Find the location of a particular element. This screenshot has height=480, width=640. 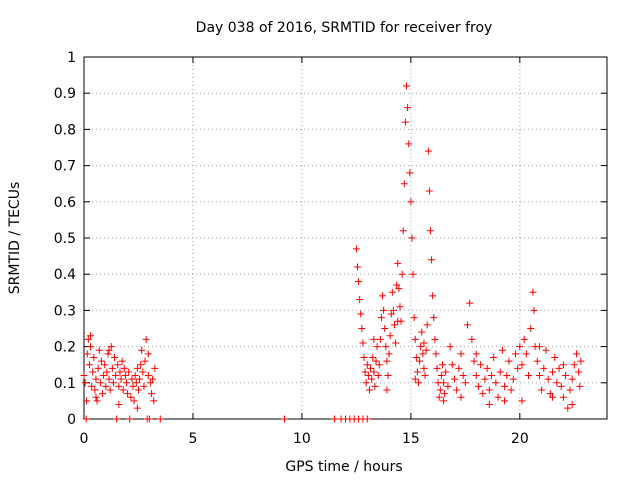

x-tick-label: 20 is located at coordinates (520, 439).